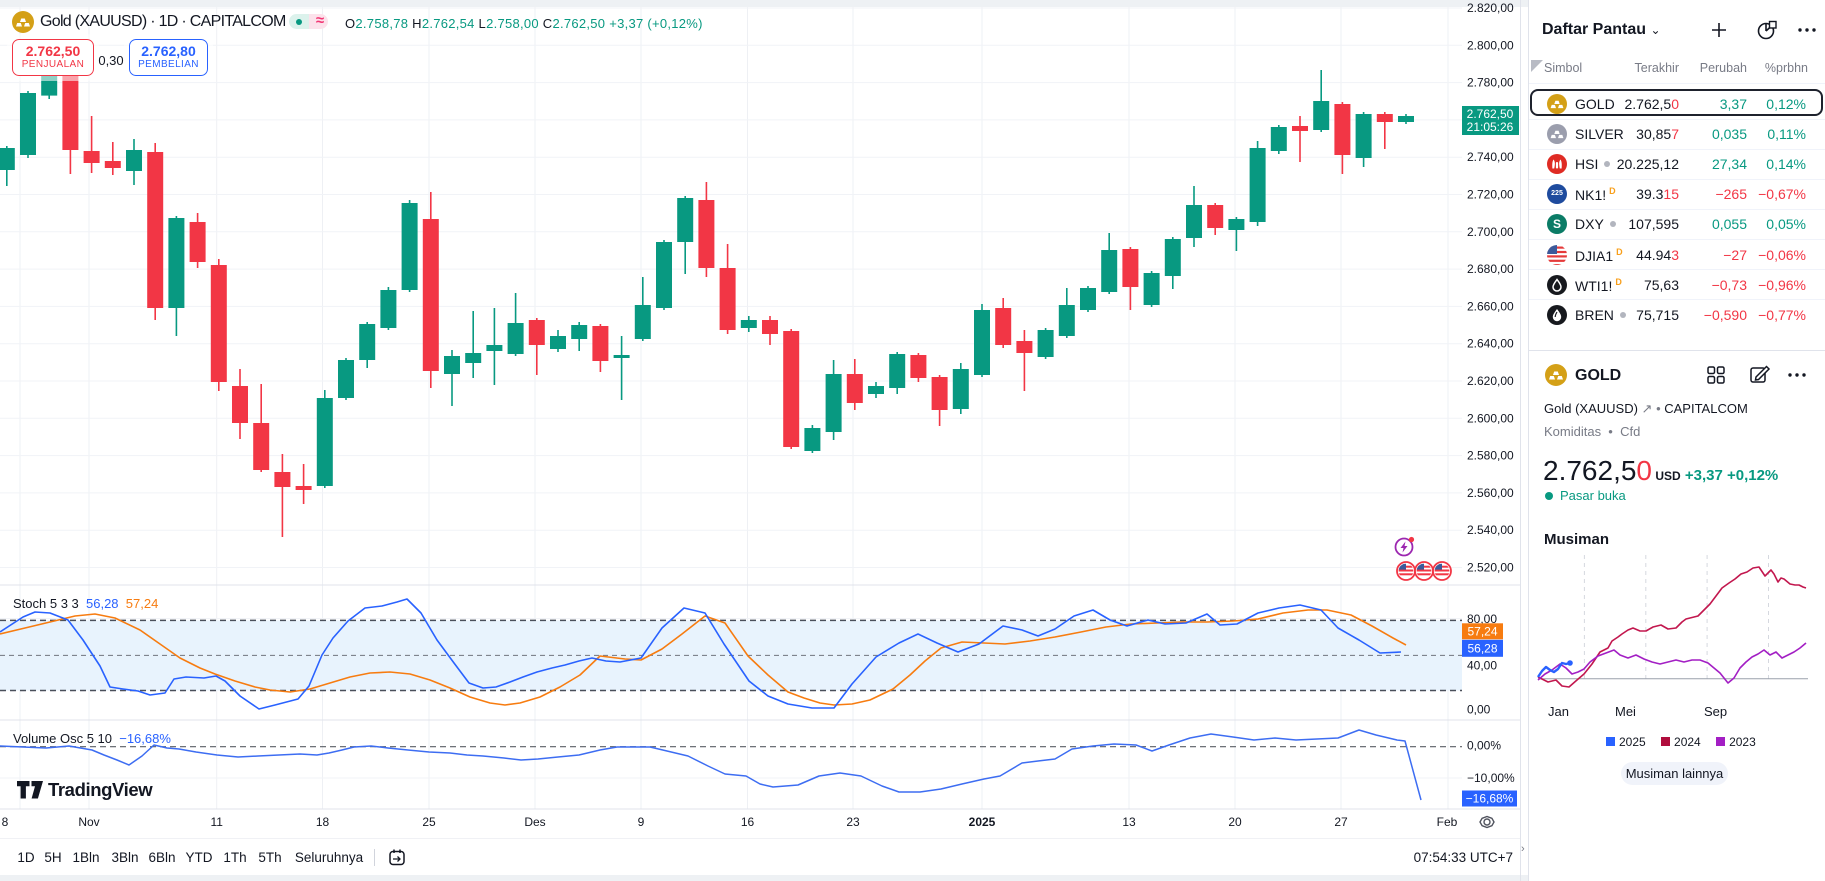 This screenshot has width=1825, height=881. What do you see at coordinates (1235, 822) in the screenshot?
I see `svg-text: 20` at bounding box center [1235, 822].